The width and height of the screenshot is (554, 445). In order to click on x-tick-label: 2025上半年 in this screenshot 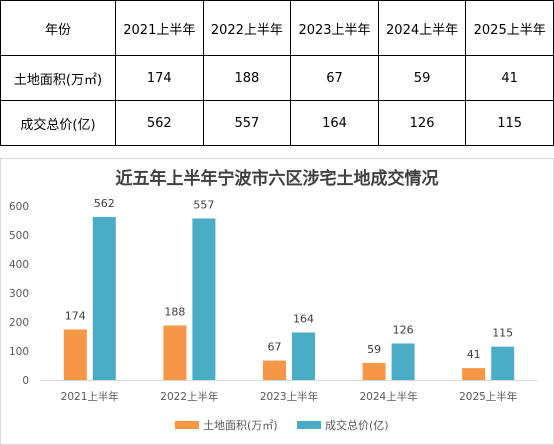, I will do `click(488, 396)`.